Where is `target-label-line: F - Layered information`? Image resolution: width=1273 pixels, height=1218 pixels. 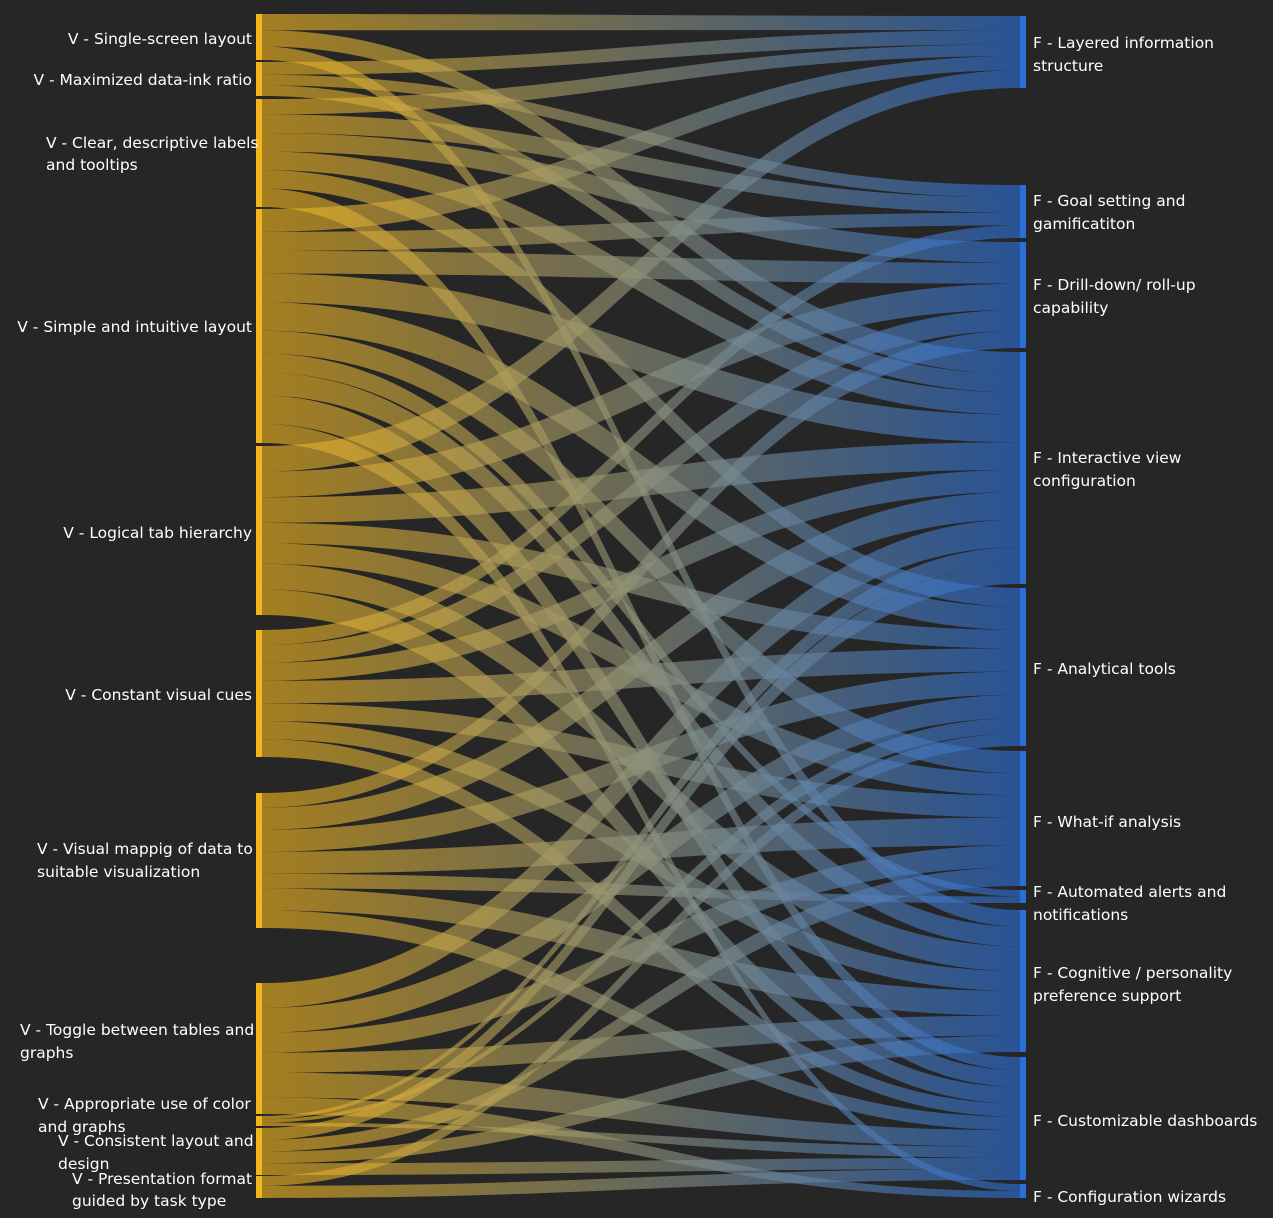
target-label-line: F - Layered information is located at coordinates (1123, 43).